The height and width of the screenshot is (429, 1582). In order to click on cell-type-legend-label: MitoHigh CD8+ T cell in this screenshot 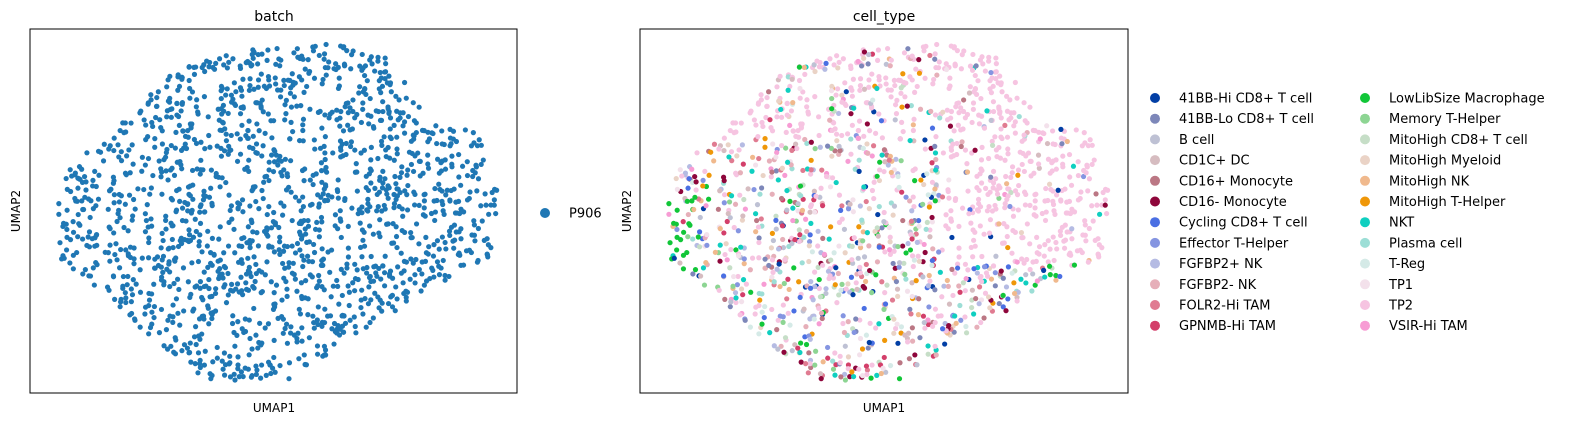, I will do `click(1458, 140)`.